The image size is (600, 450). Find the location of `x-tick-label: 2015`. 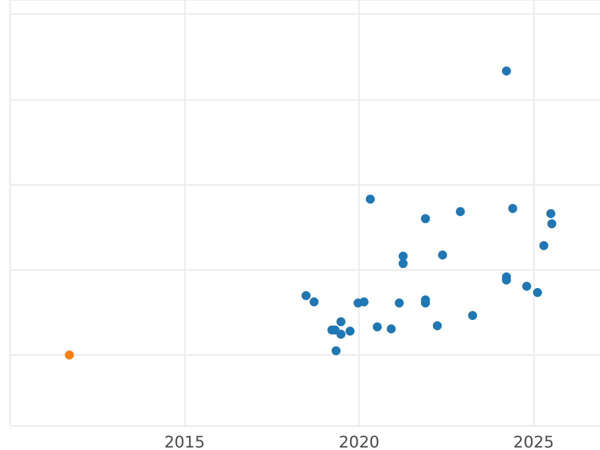

x-tick-label: 2015 is located at coordinates (184, 441).